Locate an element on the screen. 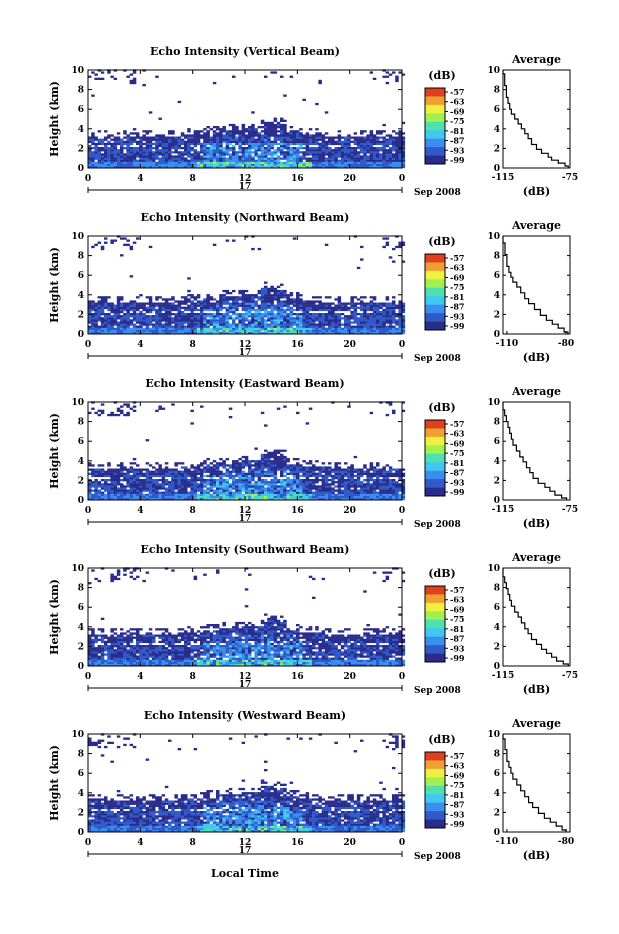 This screenshot has width=619, height=934. date-day-label: 17 is located at coordinates (245, 353).